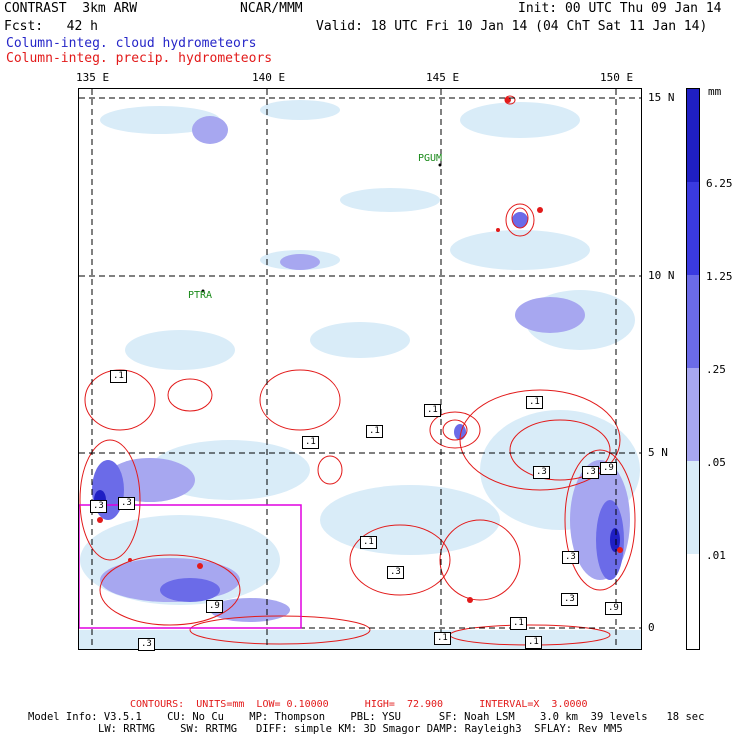  What do you see at coordinates (203, 291) in the screenshot?
I see `palau-marker` at bounding box center [203, 291].